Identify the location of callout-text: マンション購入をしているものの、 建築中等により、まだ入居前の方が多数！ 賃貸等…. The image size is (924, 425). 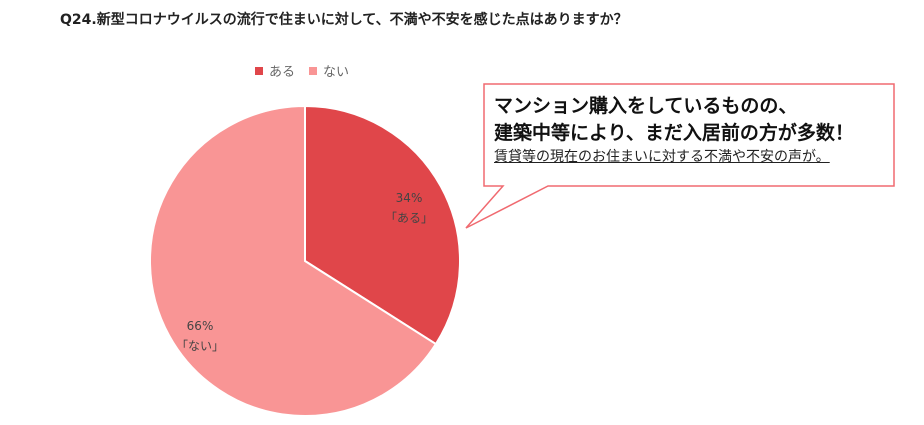
(674, 130).